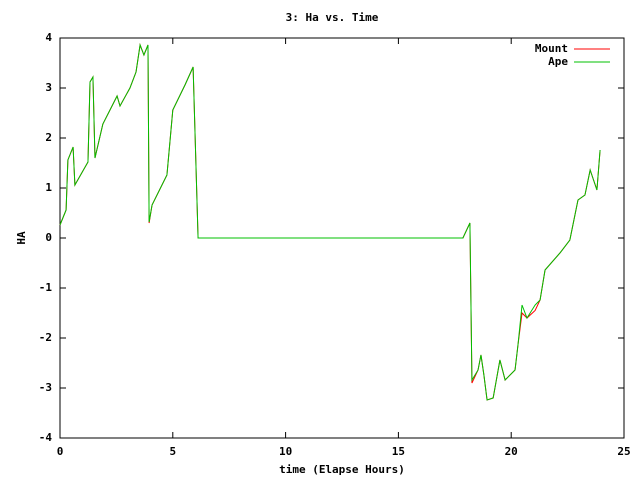  I want to click on x-tick-label: 10, so click(285, 451).